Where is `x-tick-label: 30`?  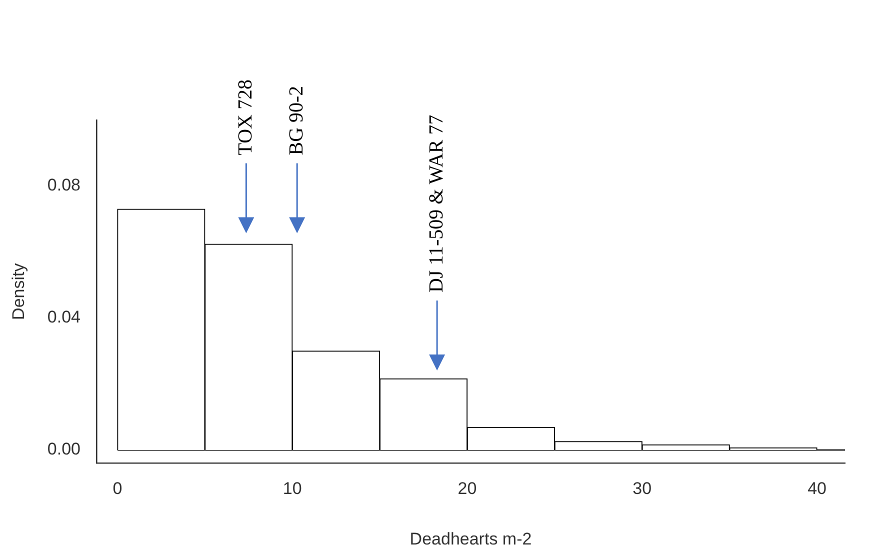 x-tick-label: 30 is located at coordinates (642, 488).